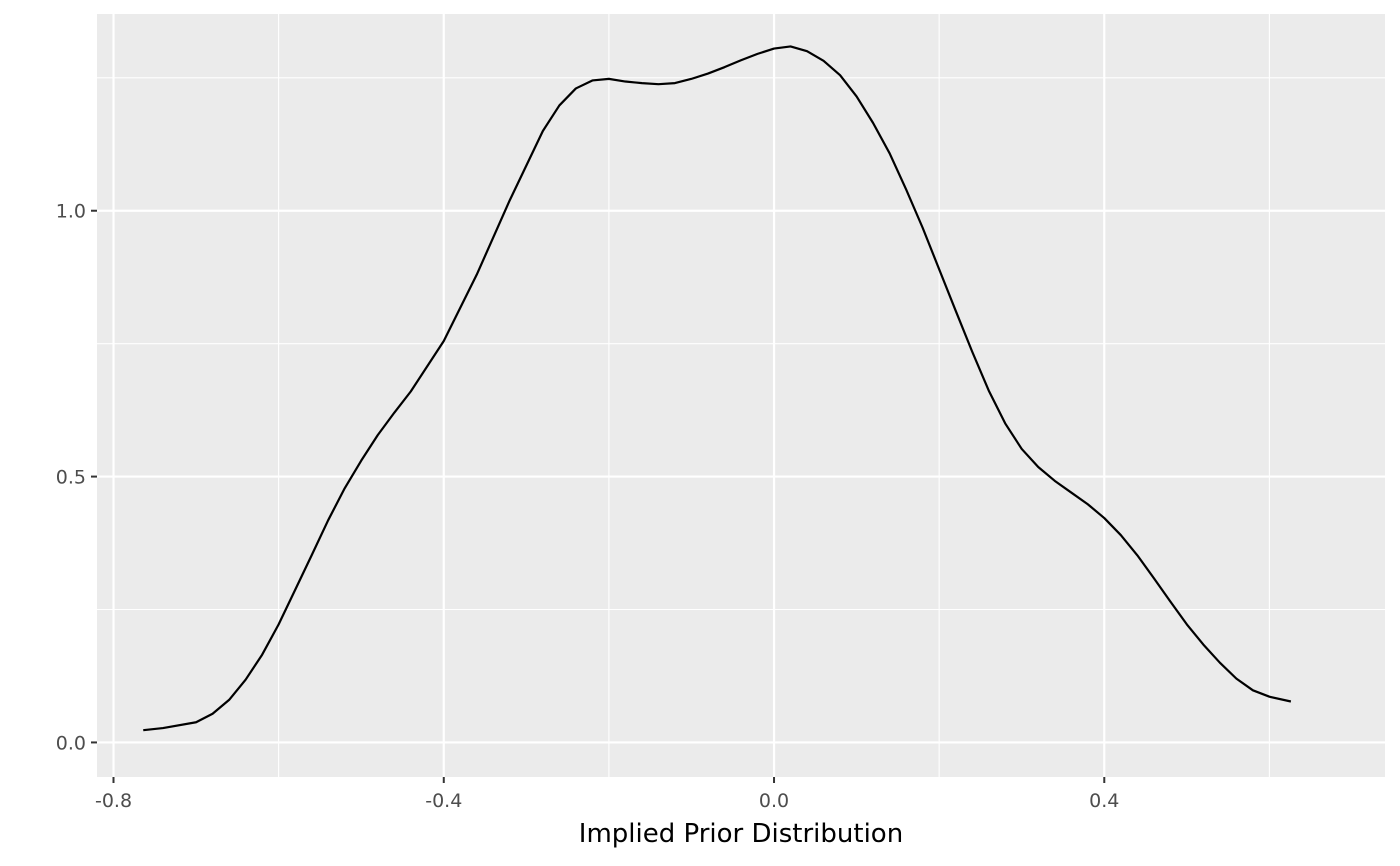  Describe the element at coordinates (607, 801) in the screenshot. I see `x-axis-tick-labels: -0.8 -0.4 0.0 0.4` at that location.